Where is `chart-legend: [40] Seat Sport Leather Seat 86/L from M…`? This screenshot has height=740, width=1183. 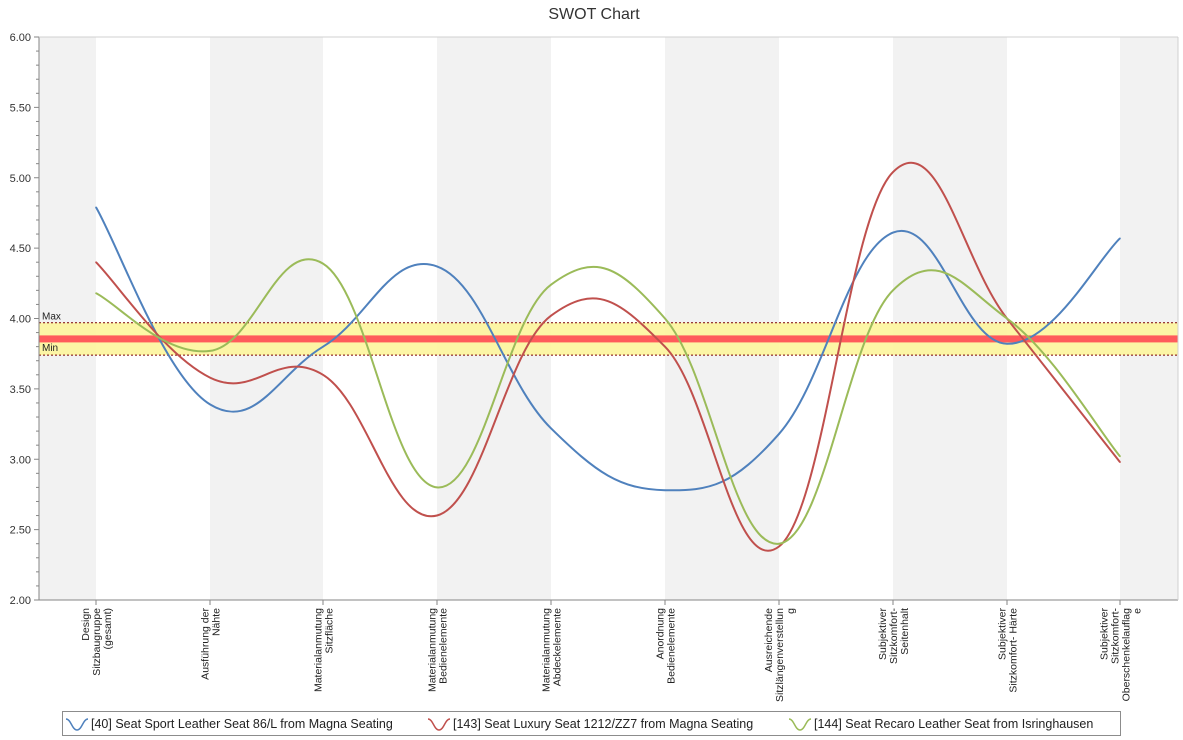 chart-legend: [40] Seat Sport Leather Seat 86/L from M… is located at coordinates (591, 723).